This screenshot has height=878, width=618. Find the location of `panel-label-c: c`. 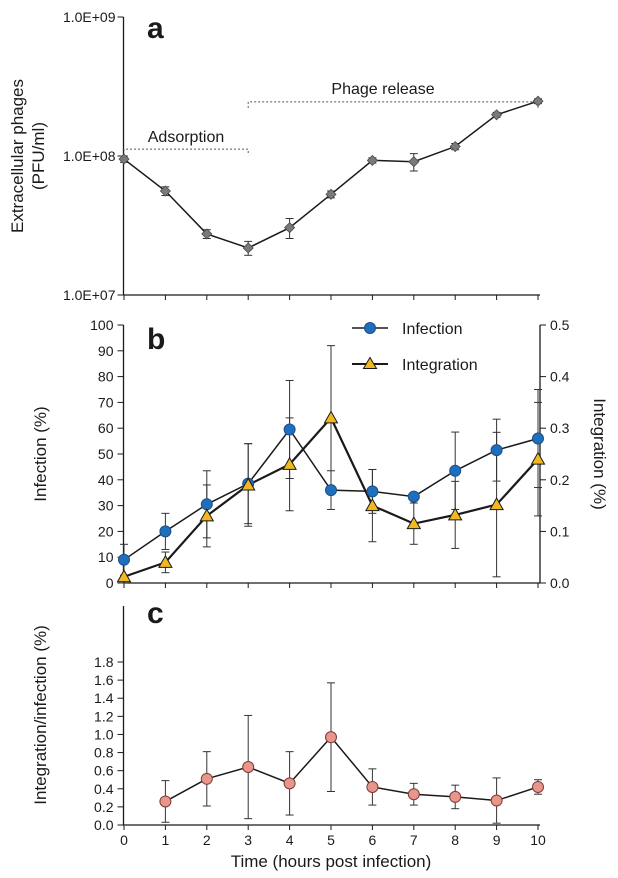

panel-label-c: c is located at coordinates (155, 613).